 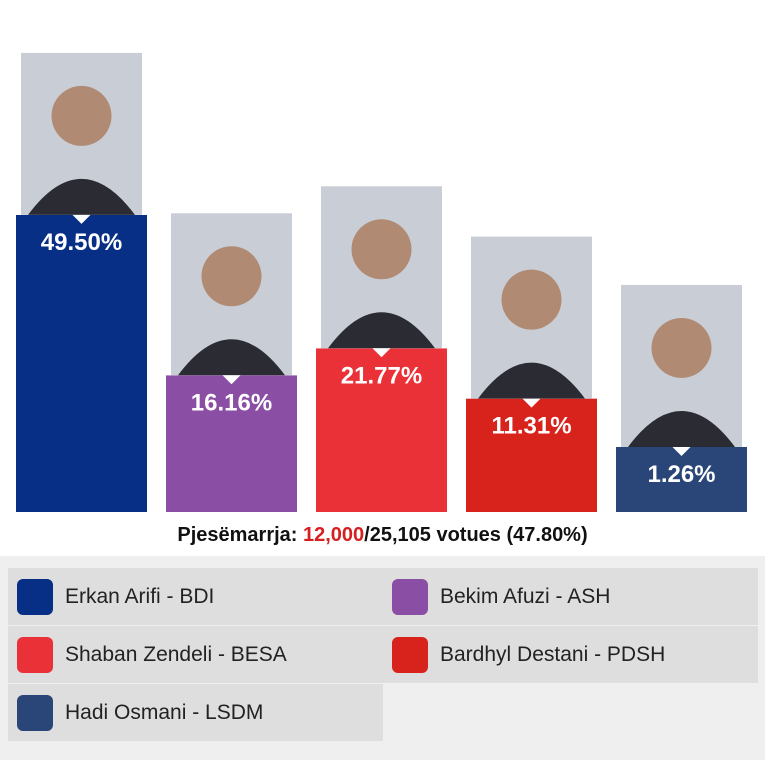 What do you see at coordinates (381, 375) in the screenshot?
I see `value-label: 21.77%` at bounding box center [381, 375].